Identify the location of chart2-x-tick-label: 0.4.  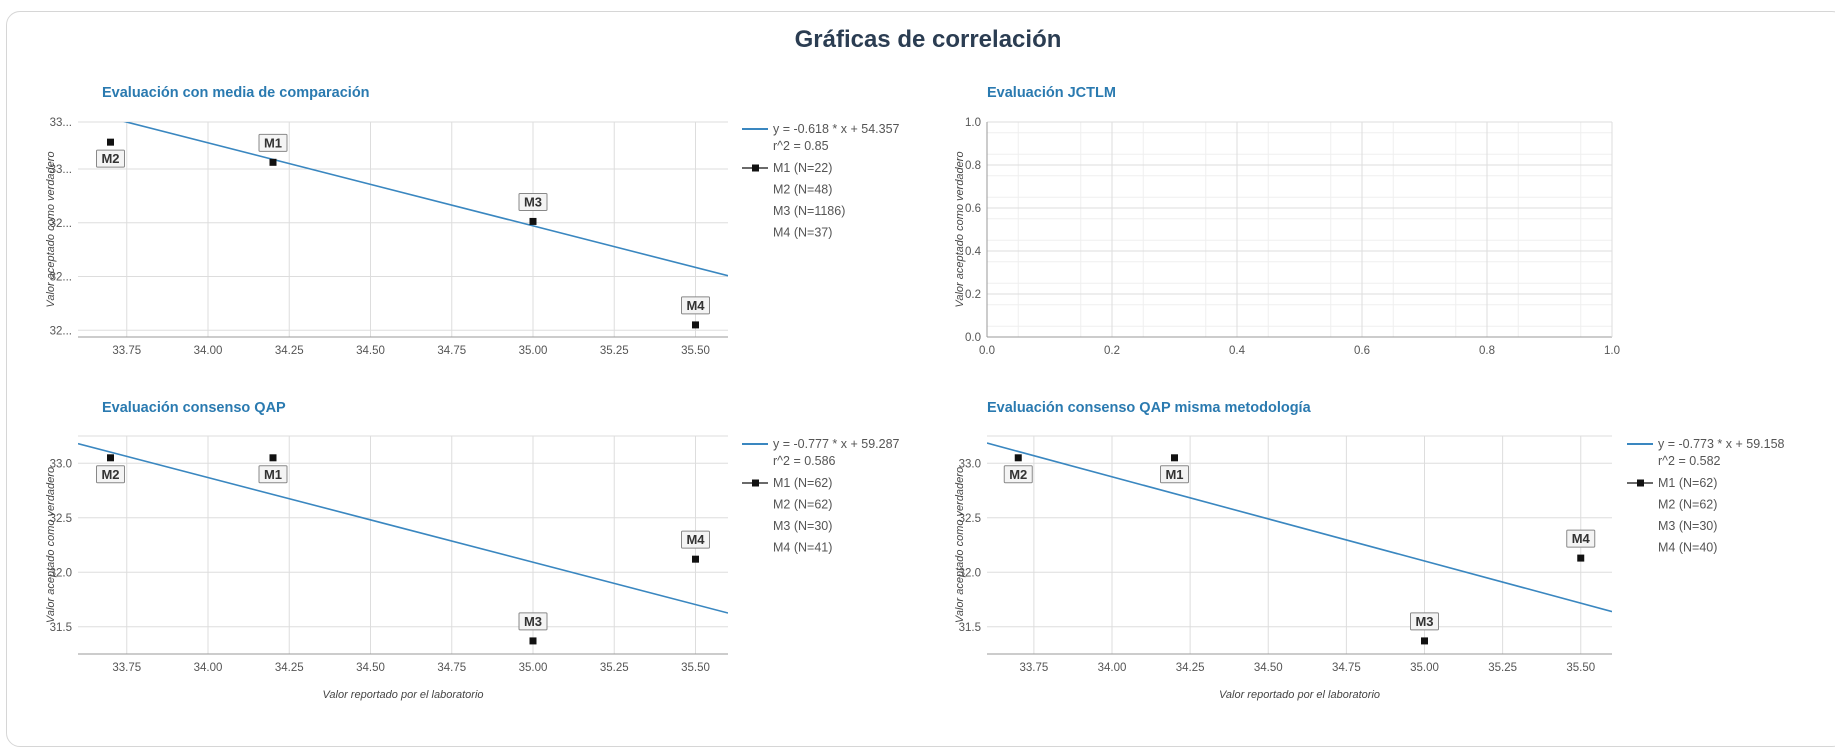
(1237, 351).